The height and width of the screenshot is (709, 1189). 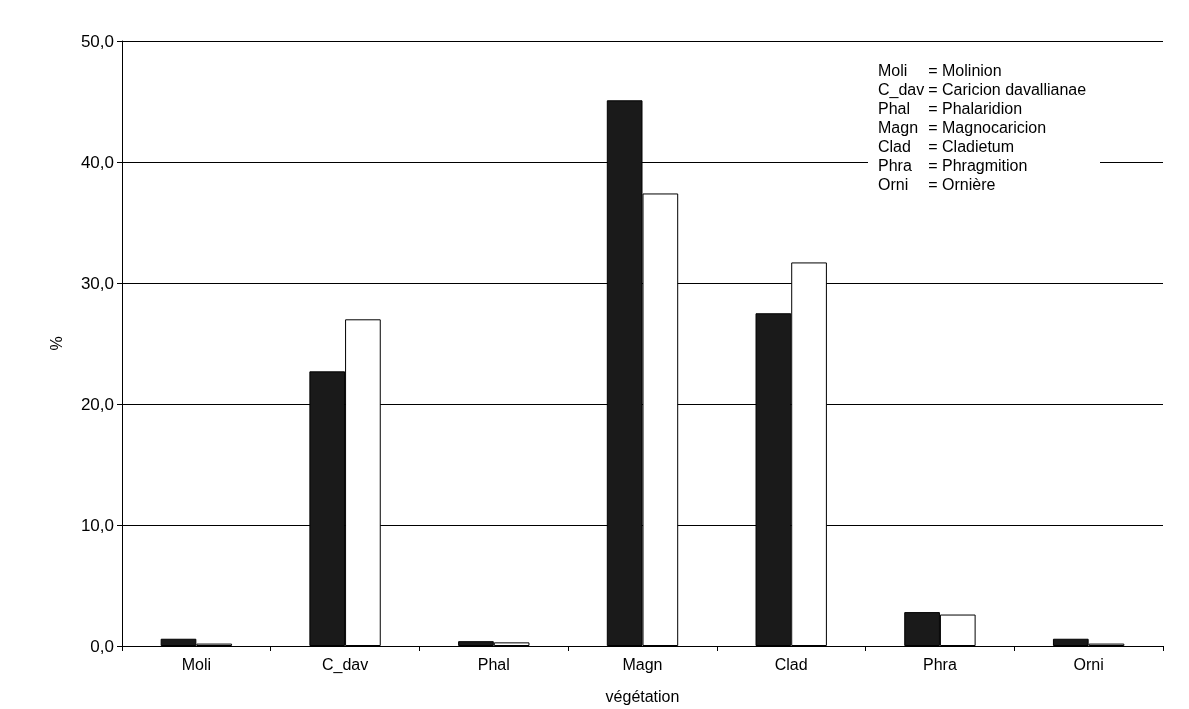 I want to click on text: Moli = Molinion, so click(x=940, y=70).